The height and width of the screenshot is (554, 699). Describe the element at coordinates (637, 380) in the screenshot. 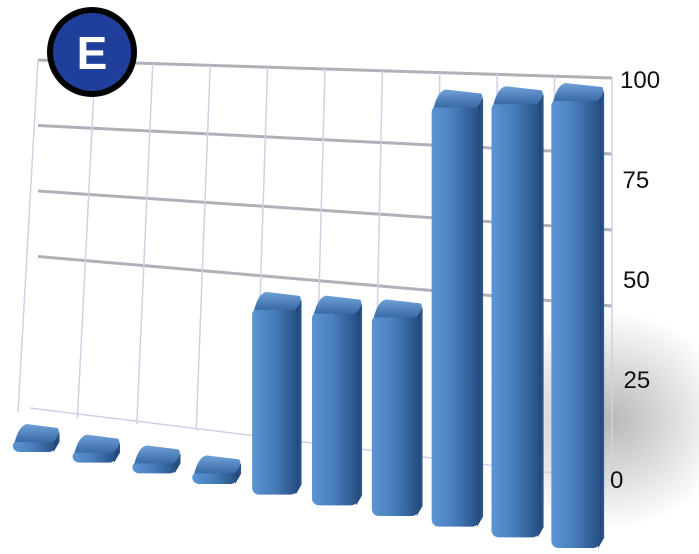

I see `y-tick-label: 25` at that location.